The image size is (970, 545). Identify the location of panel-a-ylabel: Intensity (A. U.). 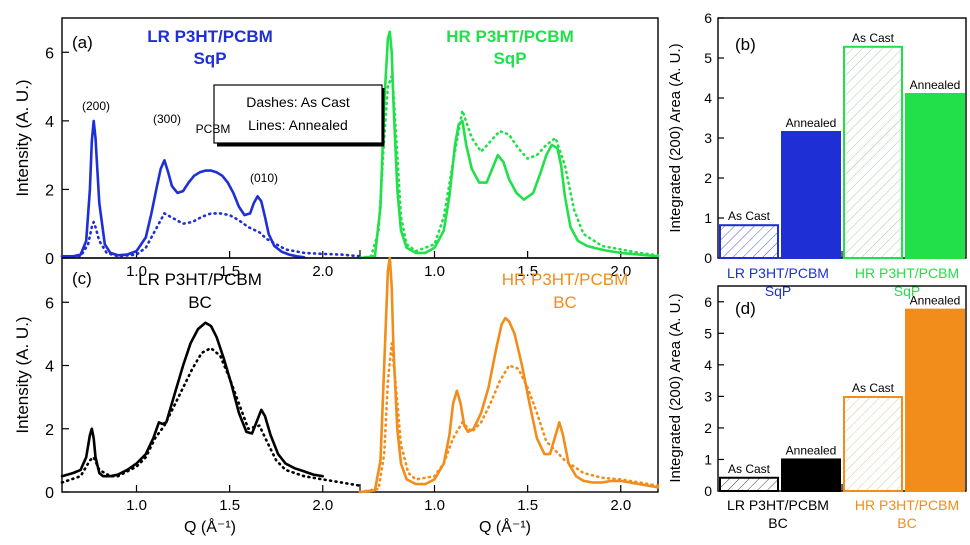
(22, 137).